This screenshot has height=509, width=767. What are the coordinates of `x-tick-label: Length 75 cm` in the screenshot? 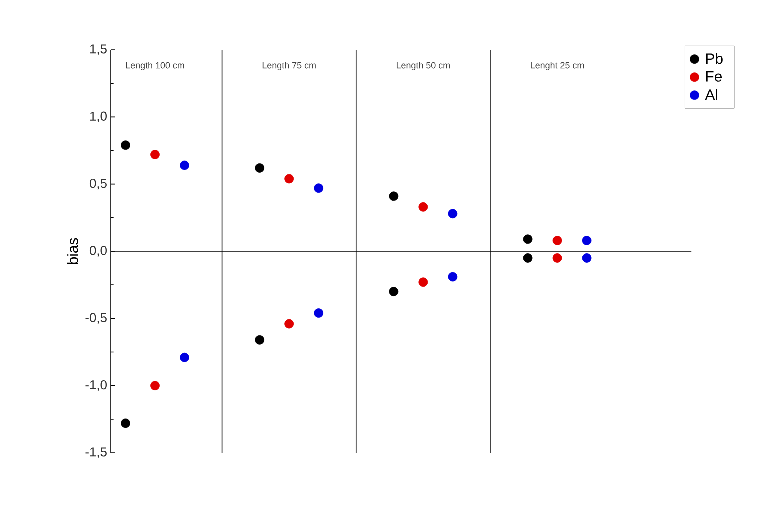 It's located at (289, 66).